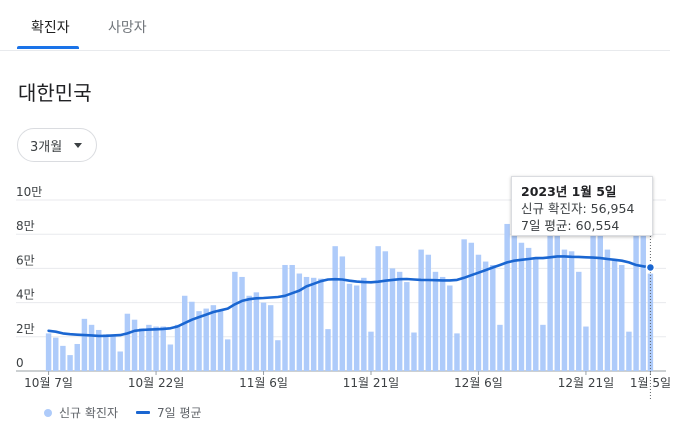 Image resolution: width=677 pixels, height=425 pixels. Describe the element at coordinates (48, 383) in the screenshot. I see `x-tick-label: 10월 7일` at that location.